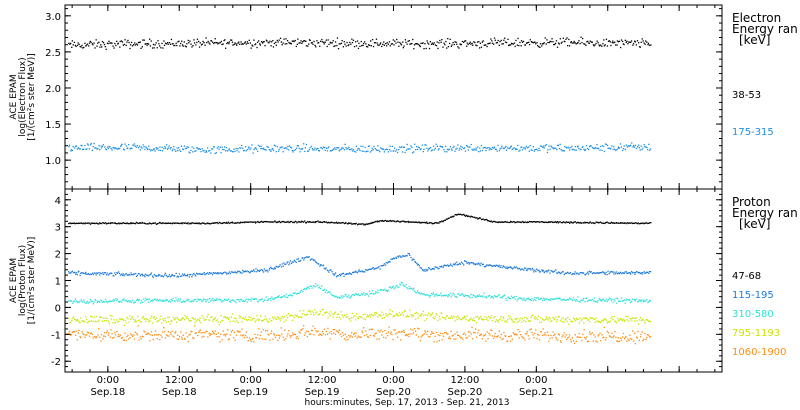  Describe the element at coordinates (53, 53) in the screenshot. I see `y-tick-label: 2.5` at that location.